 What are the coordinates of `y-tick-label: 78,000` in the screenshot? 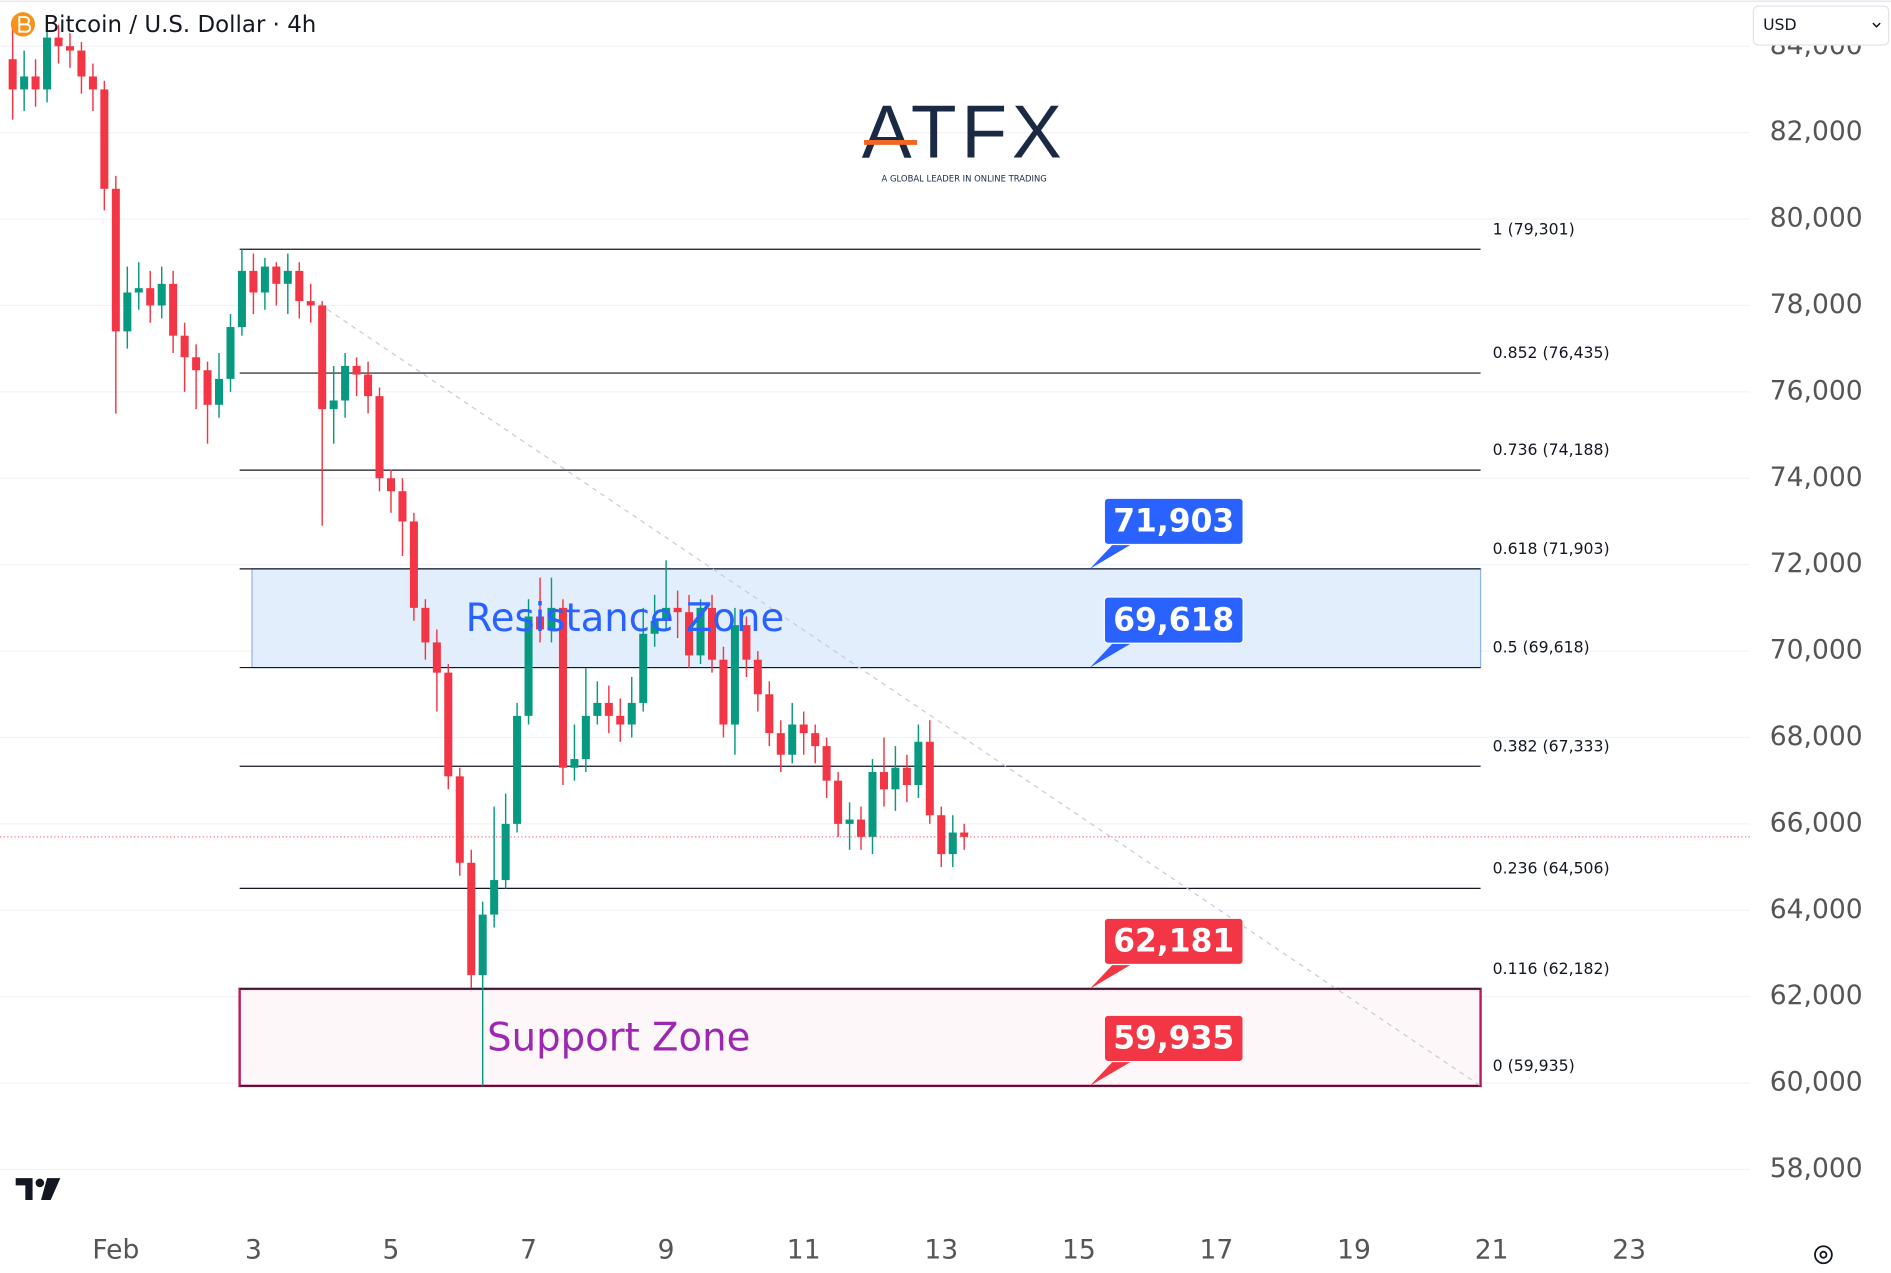 It's located at (1816, 304).